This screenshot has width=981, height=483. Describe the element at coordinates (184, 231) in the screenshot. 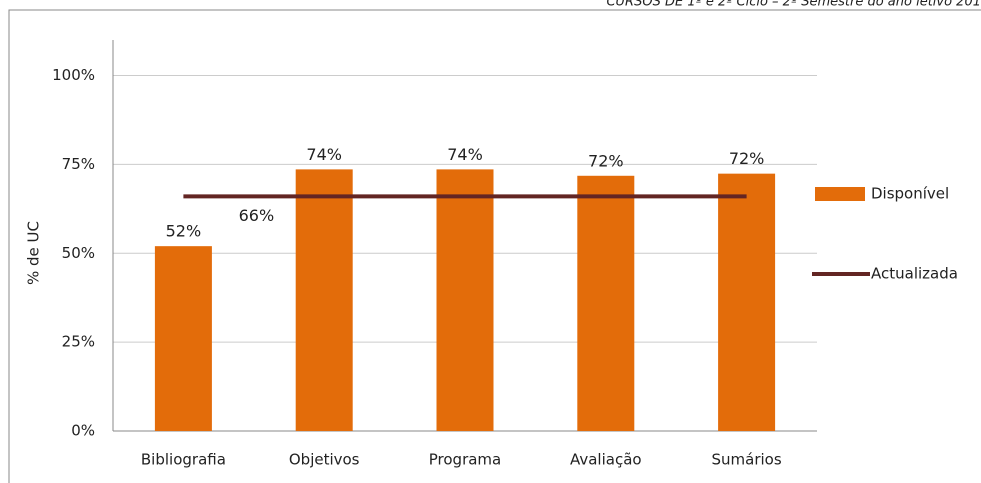

I see `data-label: 52%` at that location.